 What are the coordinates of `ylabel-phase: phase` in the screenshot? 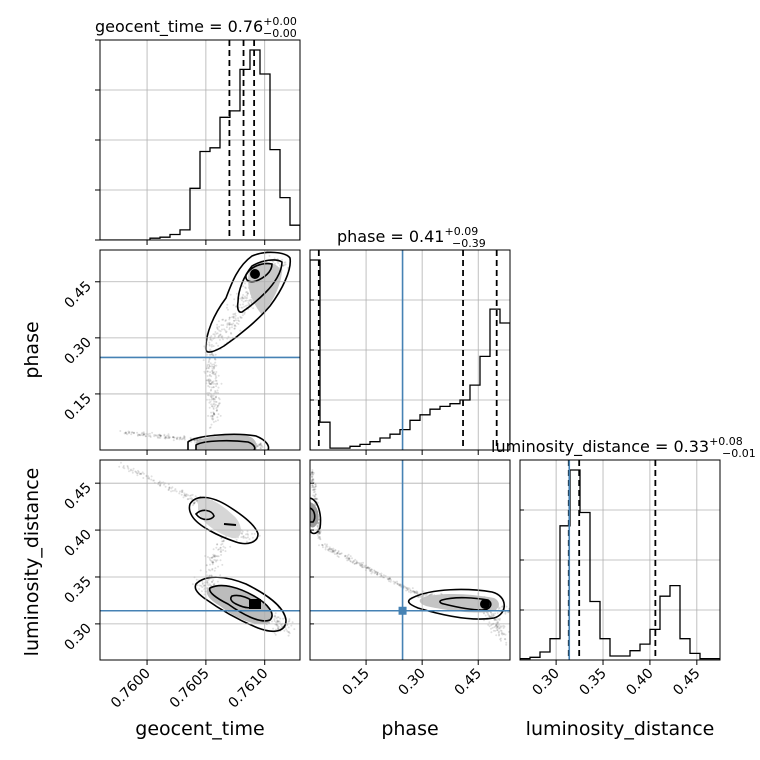 It's located at (32, 349).